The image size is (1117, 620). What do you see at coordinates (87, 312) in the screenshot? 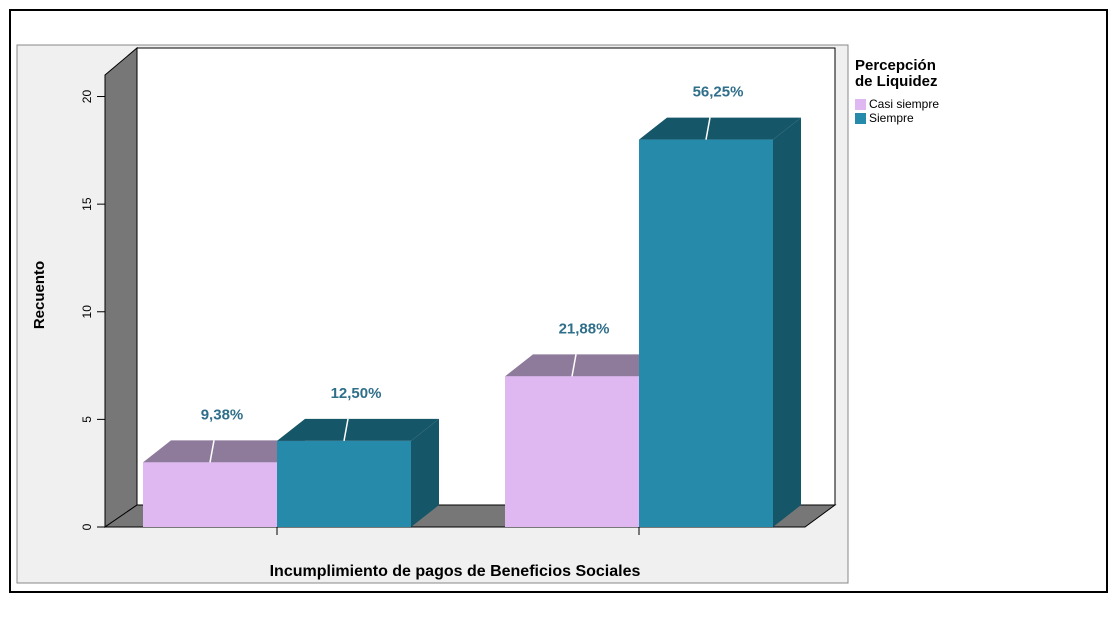
I see `y-tick-label: 10` at bounding box center [87, 312].